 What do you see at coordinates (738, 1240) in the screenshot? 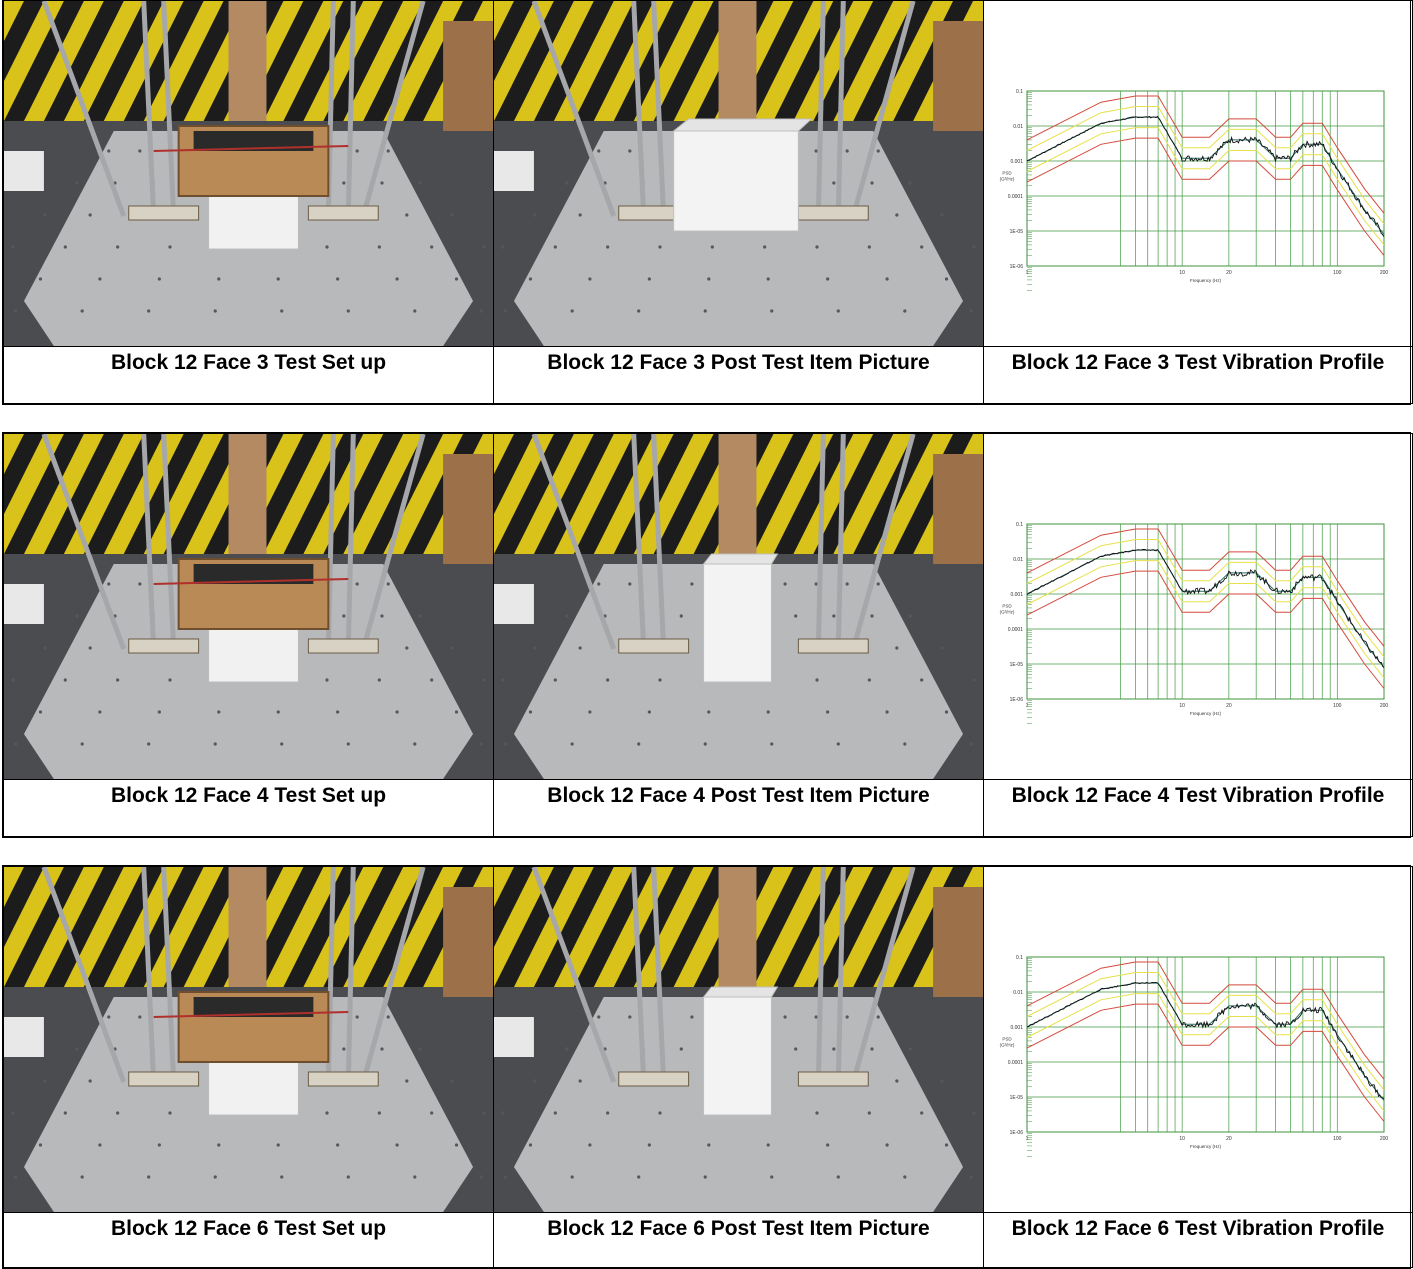
I see `post-caption: Block 12 Face 6 Post Test Item Picture` at bounding box center [738, 1240].